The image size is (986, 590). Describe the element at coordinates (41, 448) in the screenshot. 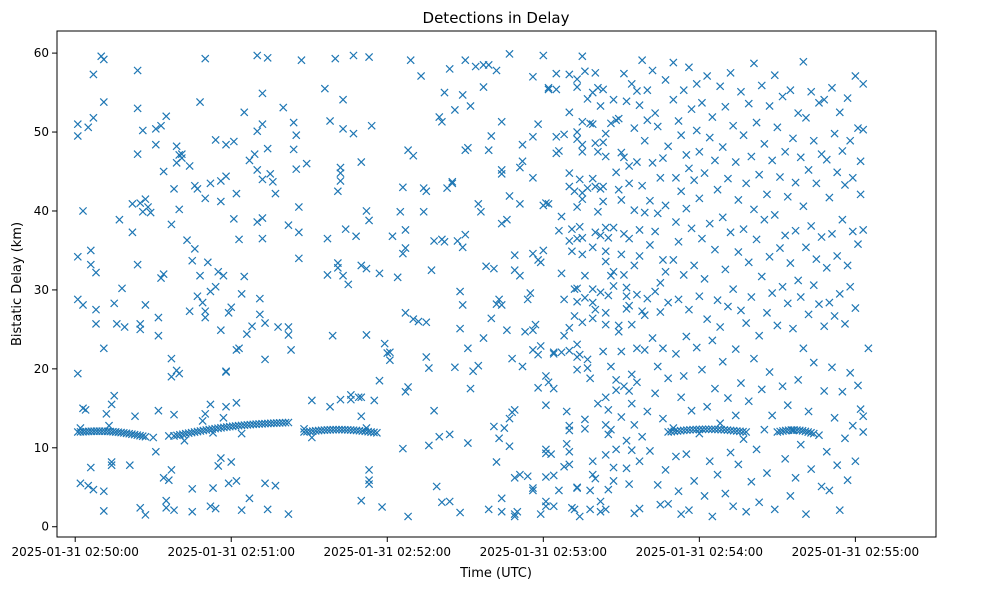

I see `y-tick-label: 10` at that location.